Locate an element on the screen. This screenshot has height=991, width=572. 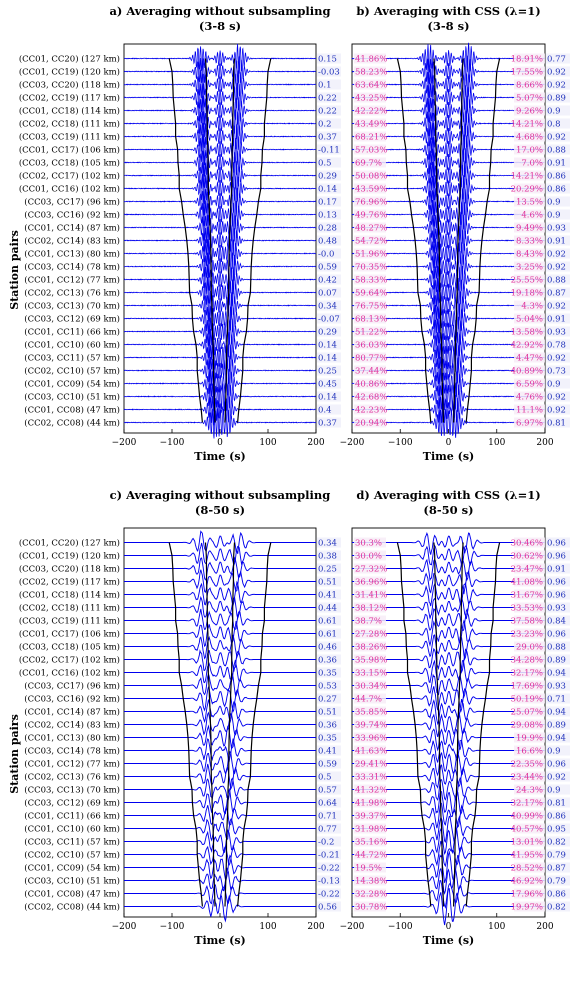
right-value-label: 0.94 is located at coordinates (556, 713).